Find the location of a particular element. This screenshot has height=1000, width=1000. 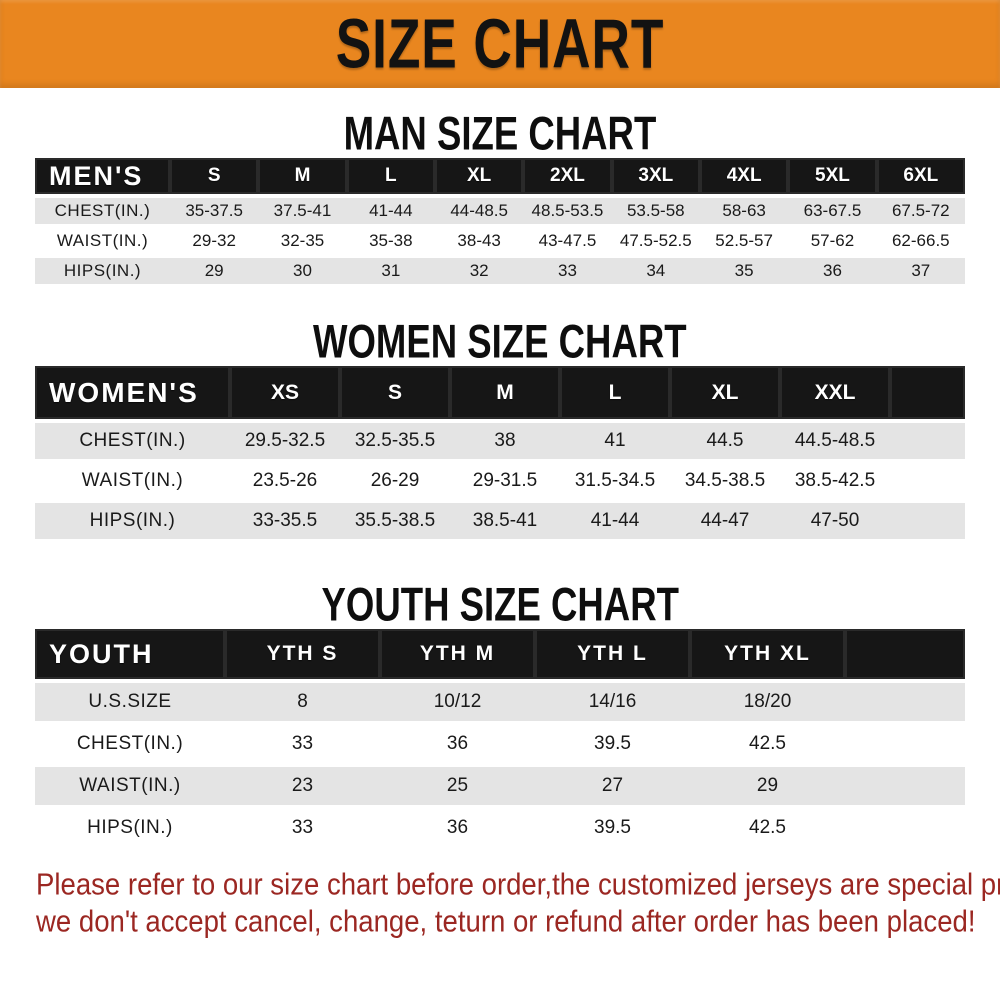

youth-section-title: YOUTH SIZE CHART is located at coordinates (500, 605).